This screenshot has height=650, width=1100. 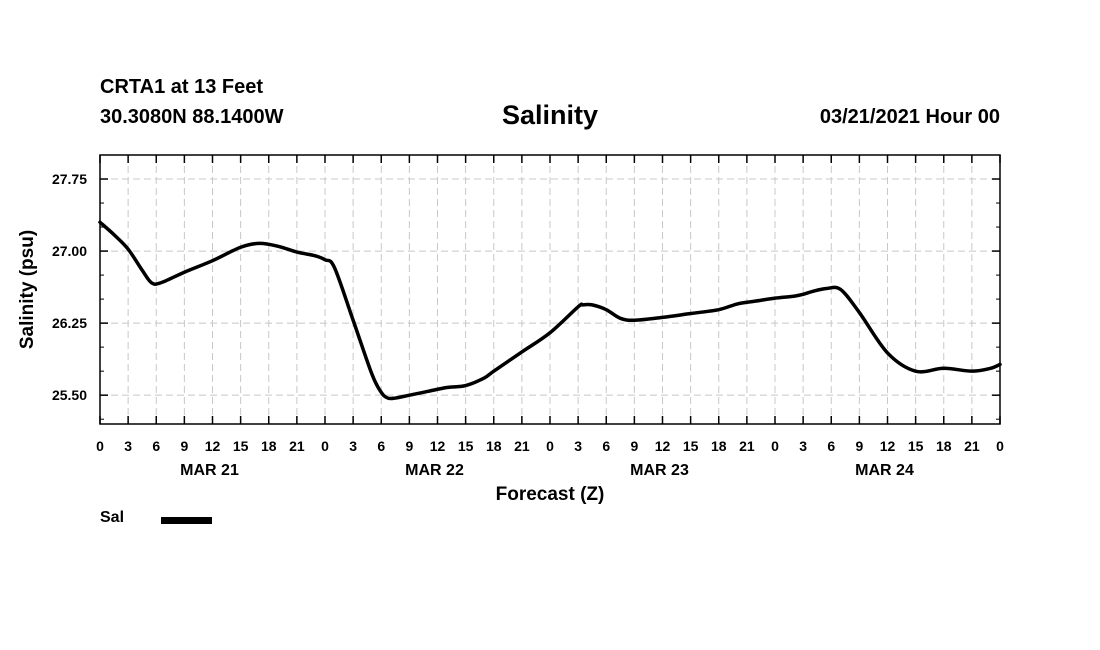 What do you see at coordinates (186, 520) in the screenshot?
I see `legend-swatch` at bounding box center [186, 520].